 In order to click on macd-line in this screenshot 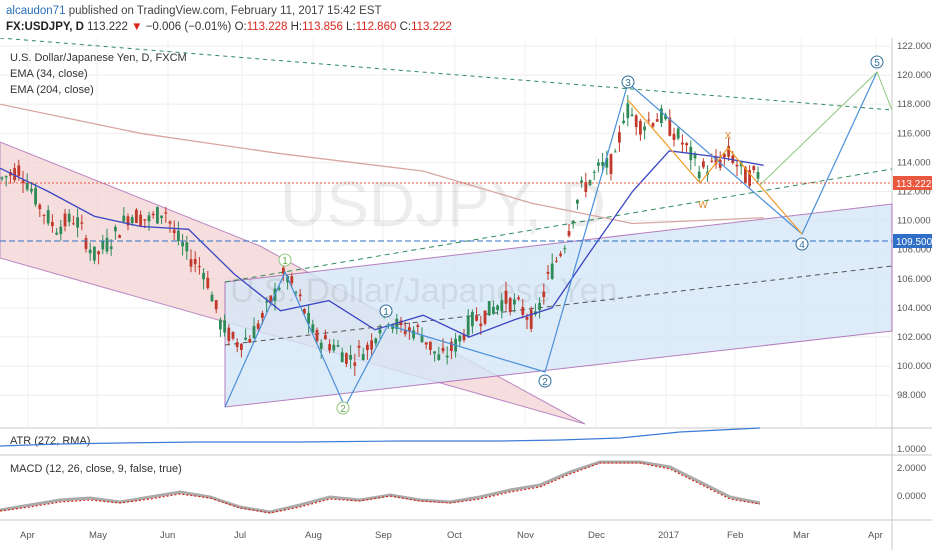, I will do `click(380, 487)`.